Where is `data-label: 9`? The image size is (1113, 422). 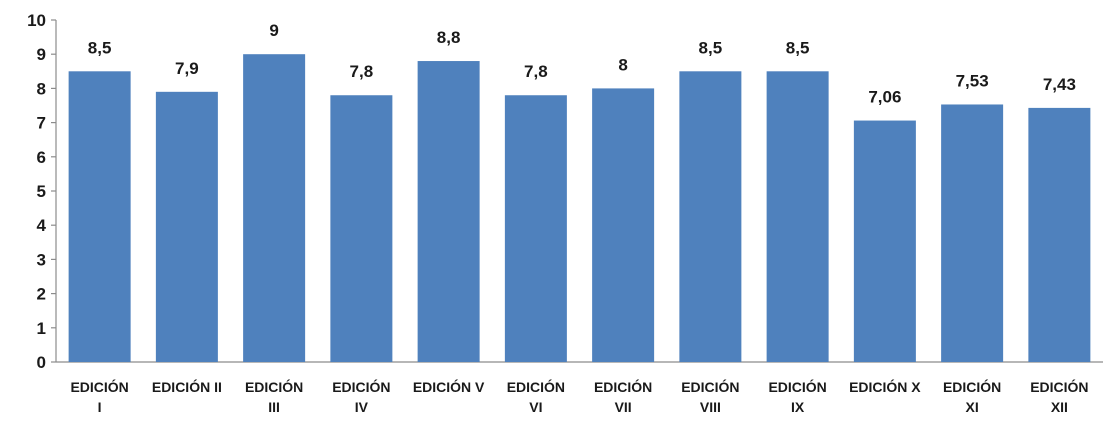 data-label: 9 is located at coordinates (273, 30).